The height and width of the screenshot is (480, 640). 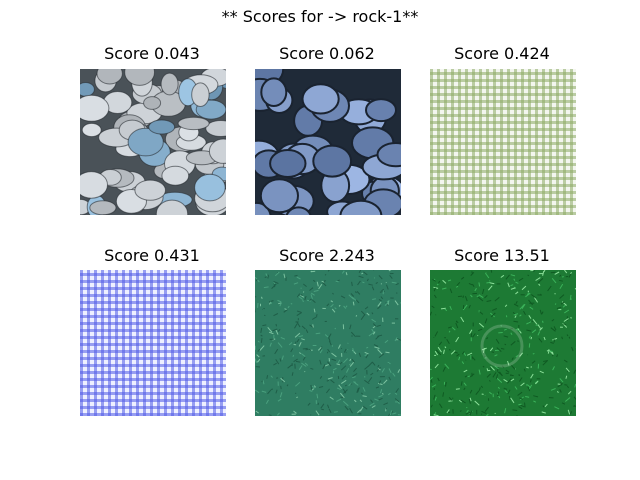 What do you see at coordinates (153, 142) in the screenshot?
I see `pebbles-texture-image` at bounding box center [153, 142].